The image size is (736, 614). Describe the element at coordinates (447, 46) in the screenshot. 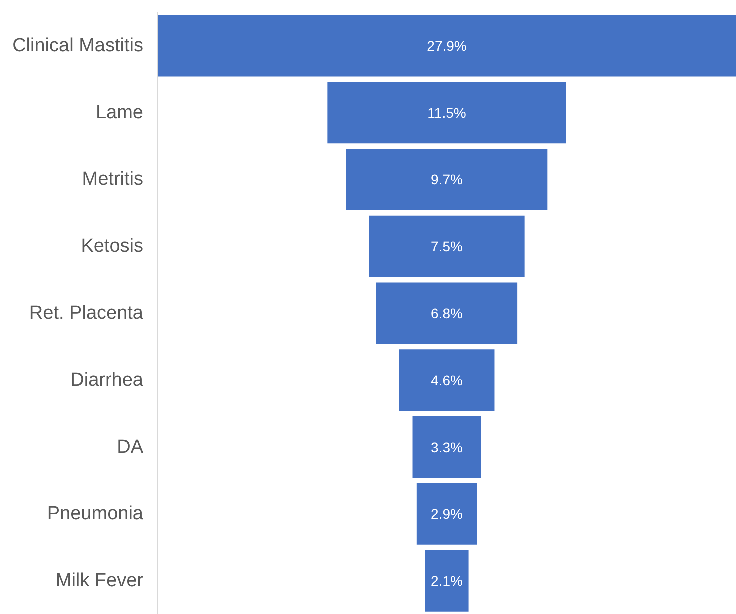

I see `data-label: 27.9%` at that location.